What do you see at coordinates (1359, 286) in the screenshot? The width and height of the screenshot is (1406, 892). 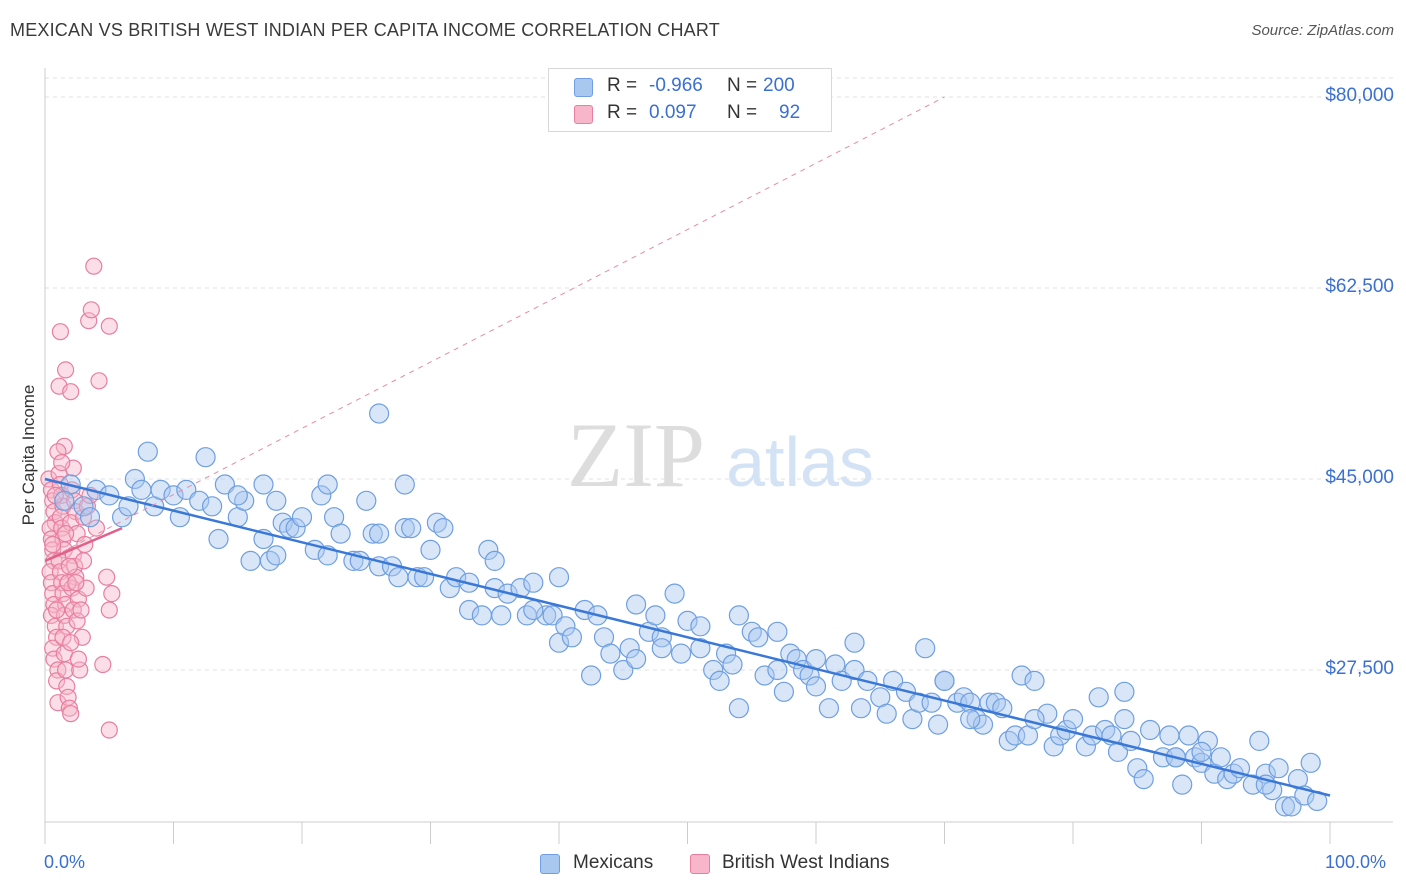 I see `y-tick-label: $62,500` at bounding box center [1359, 286].